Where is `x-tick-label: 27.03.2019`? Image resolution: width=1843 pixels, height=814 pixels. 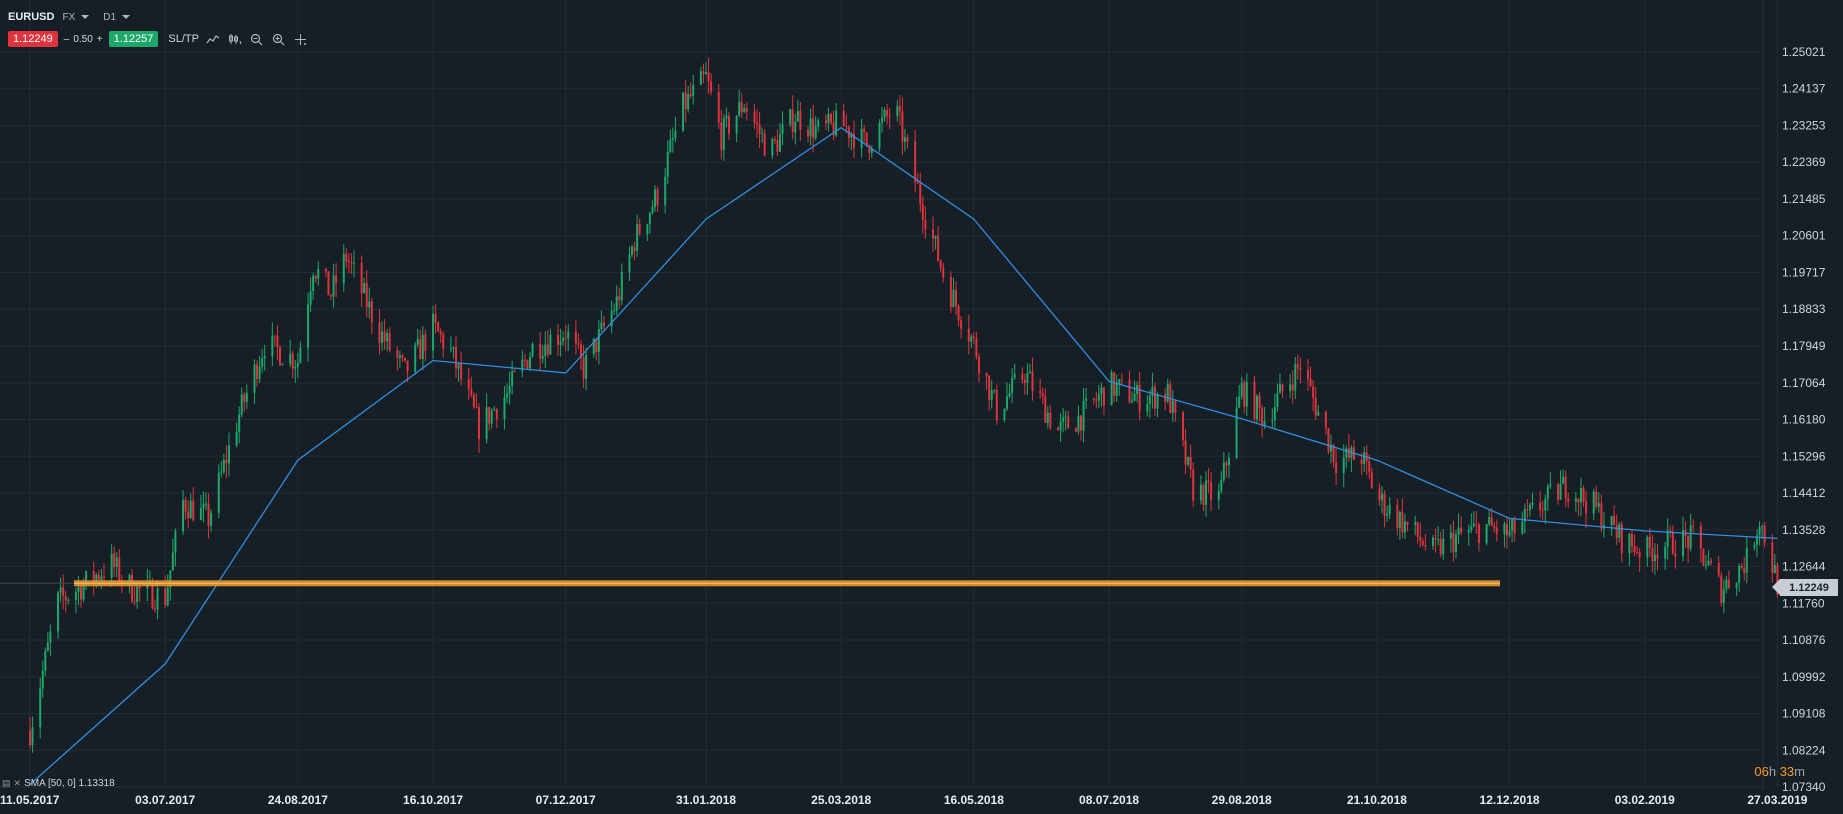 x-tick-label: 27.03.2019 is located at coordinates (1777, 800).